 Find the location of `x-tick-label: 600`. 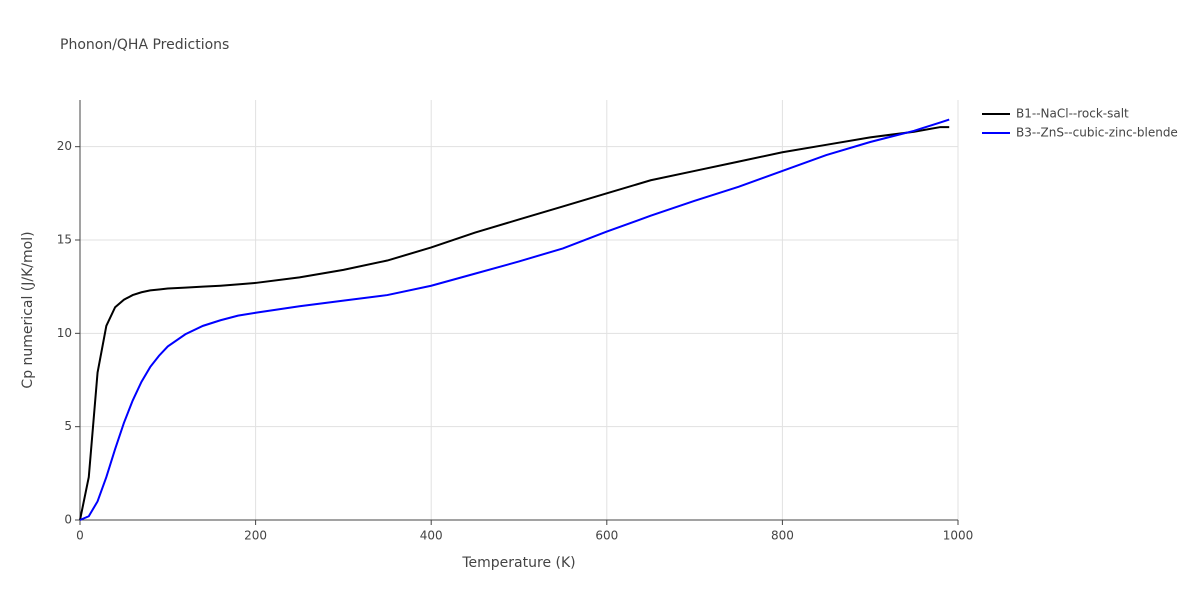

x-tick-label: 600 is located at coordinates (606, 536).